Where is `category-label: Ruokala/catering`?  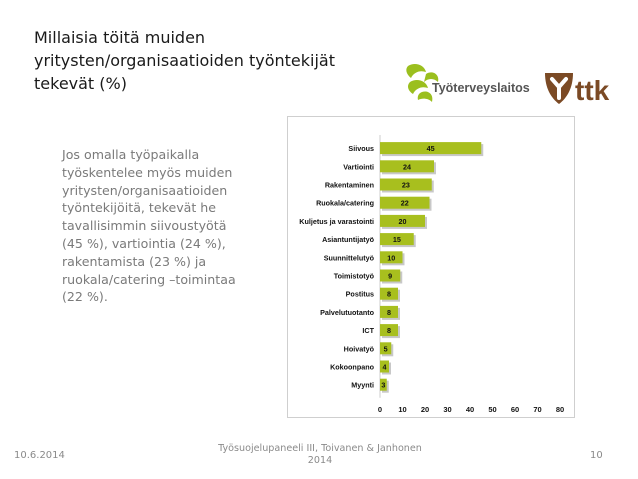
category-label: Ruokala/catering is located at coordinates (345, 203).